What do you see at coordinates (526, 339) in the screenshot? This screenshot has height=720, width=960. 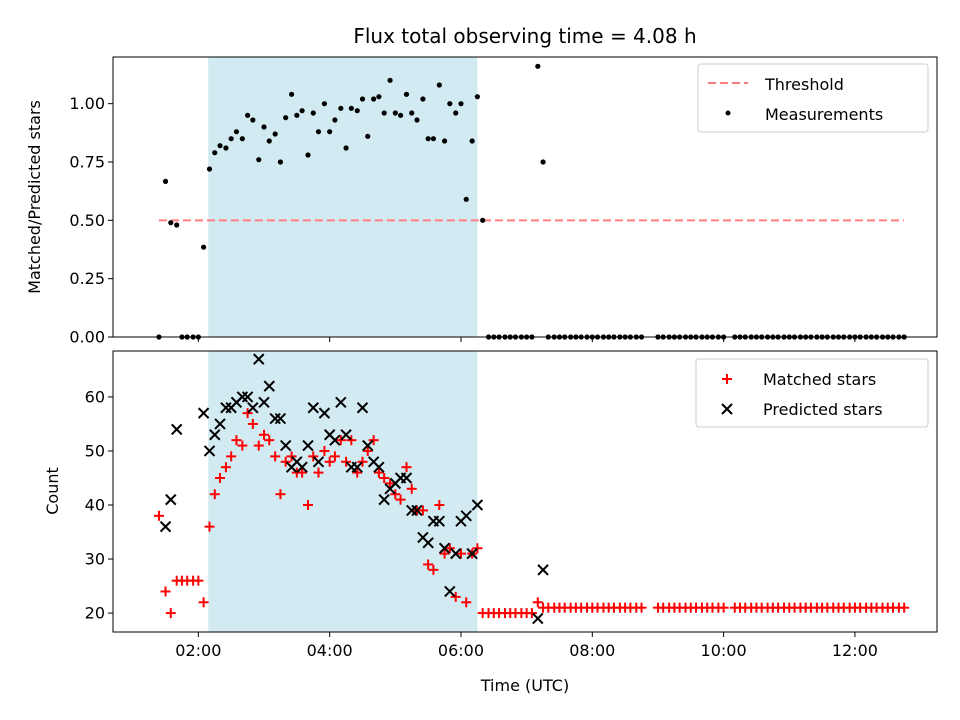 I see `top-x-ticks` at bounding box center [526, 339].